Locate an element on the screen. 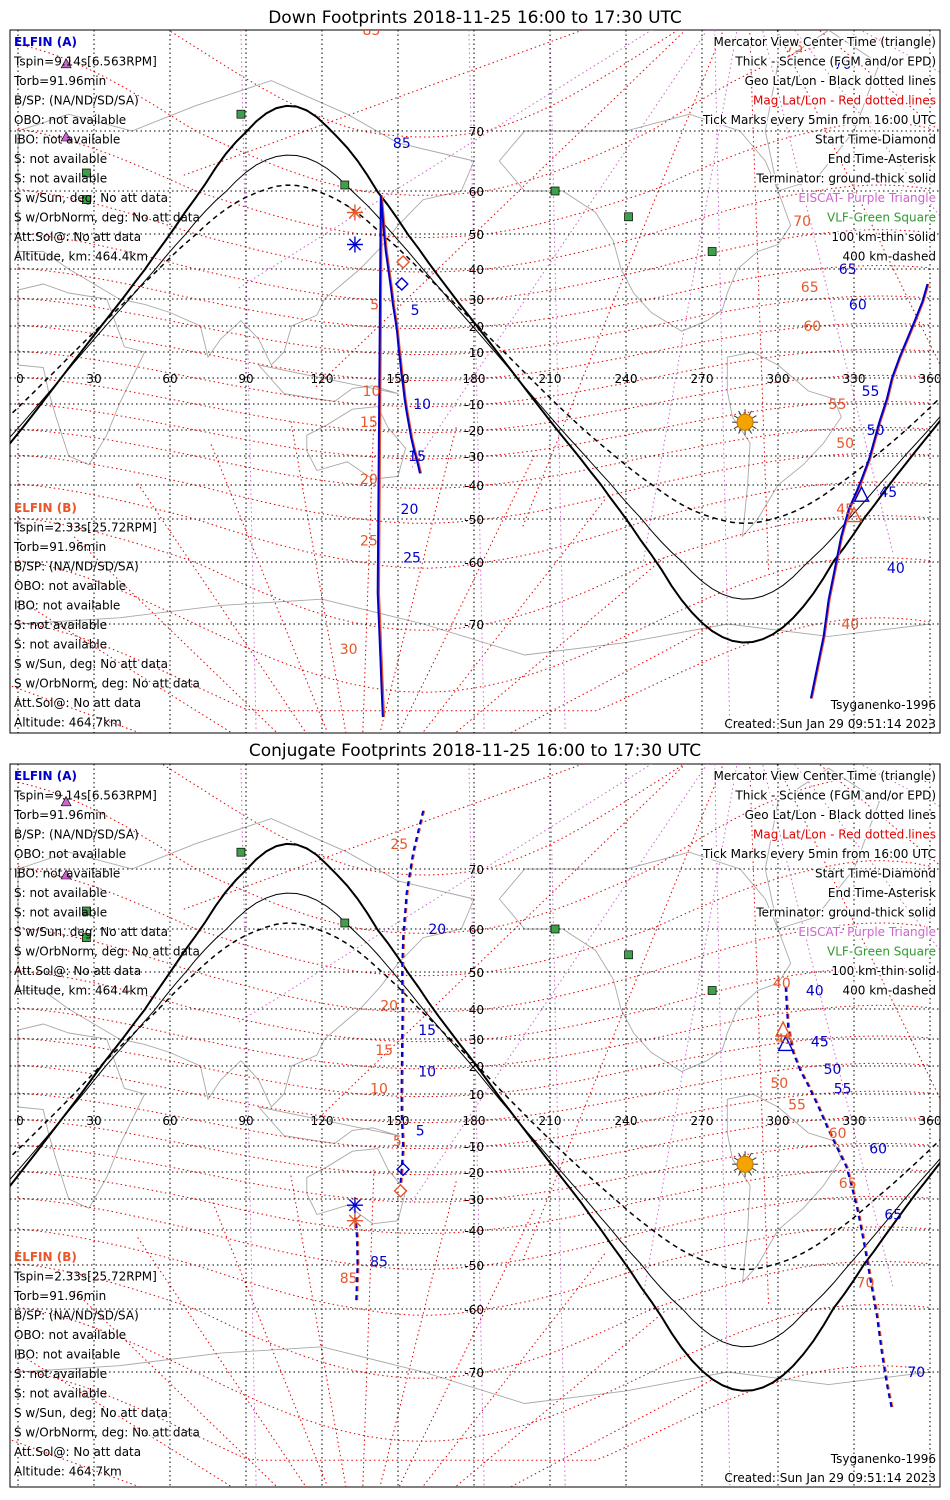 Image resolution: width=950 pixels, height=1500 pixels. track-label-a: 50 is located at coordinates (876, 431).